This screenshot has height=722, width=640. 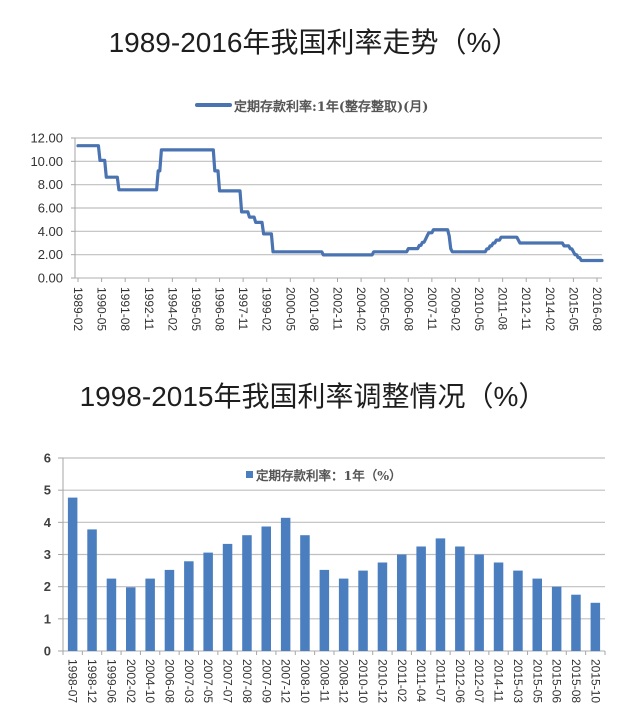 What do you see at coordinates (597, 309) in the screenshot?
I see `x-tick-label: 2016-08` at bounding box center [597, 309].